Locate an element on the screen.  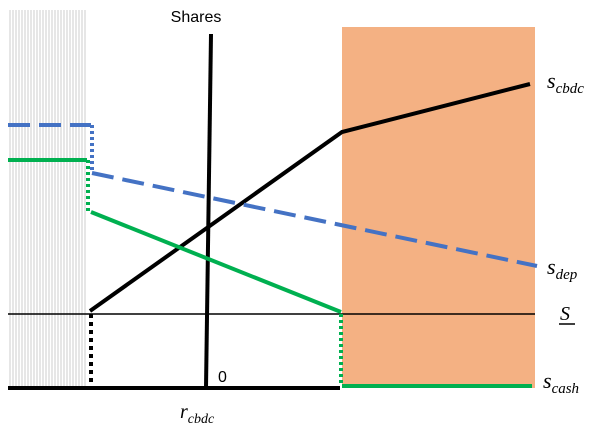
left-hatched-region is located at coordinates (47, 199).